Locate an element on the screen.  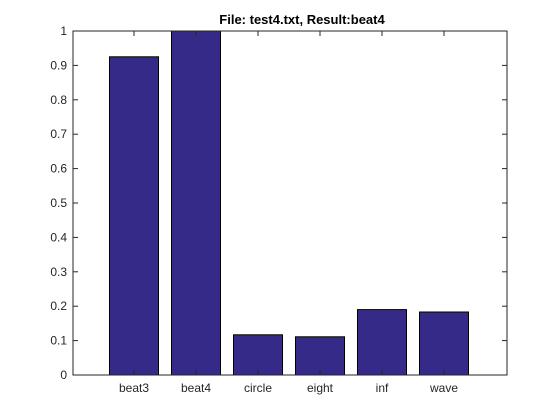
bar-beat3 is located at coordinates (134, 216).